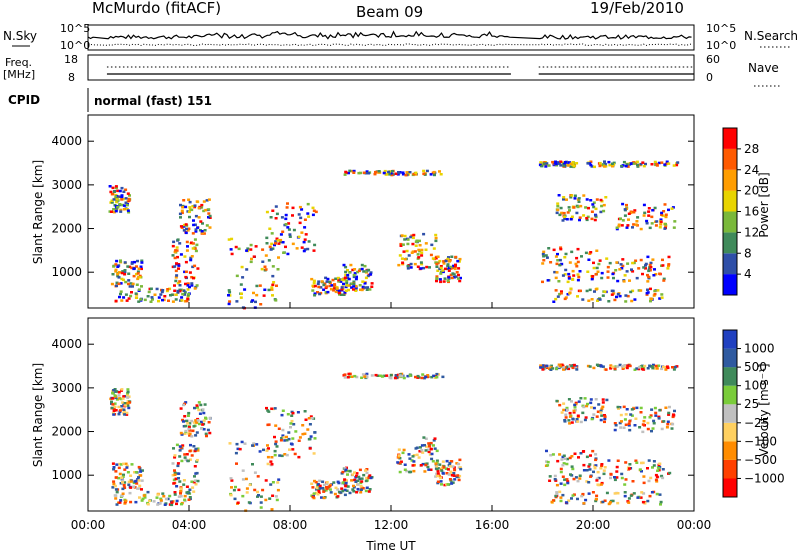 This screenshot has width=800, height=558. I want to click on nave-tick-max: 60, so click(713, 59).